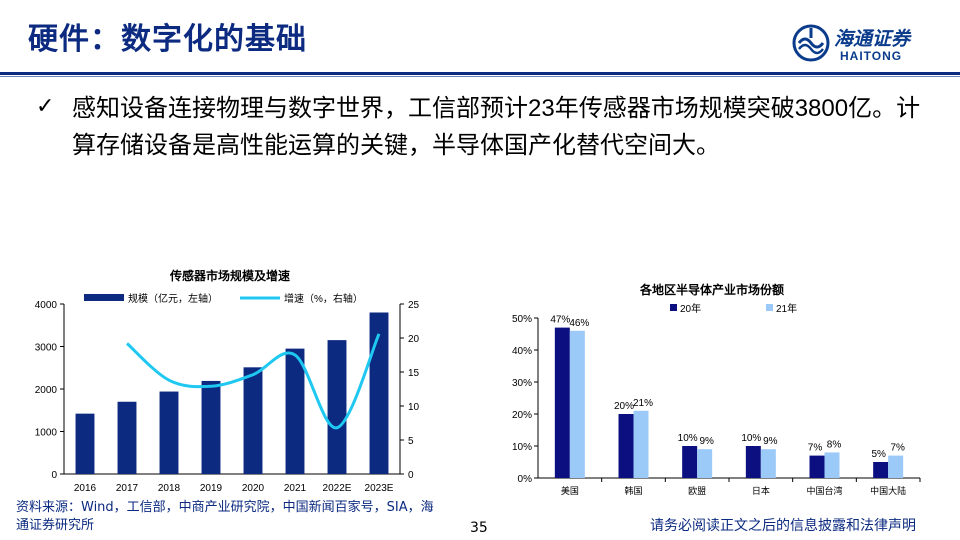 The width and height of the screenshot is (960, 540). I want to click on chart1-growth-series-line, so click(253, 381).